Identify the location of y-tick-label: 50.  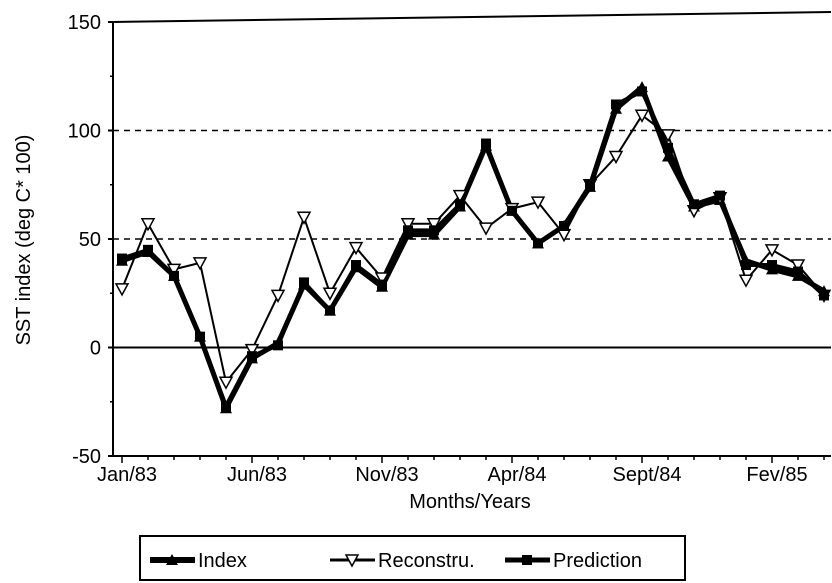
(90, 240).